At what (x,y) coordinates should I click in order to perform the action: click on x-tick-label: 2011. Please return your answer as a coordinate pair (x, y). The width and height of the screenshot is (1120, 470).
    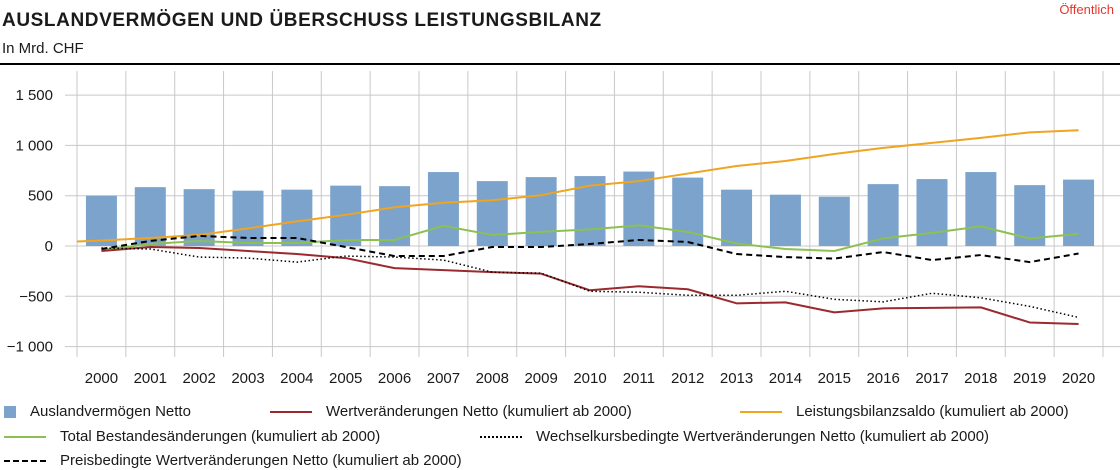
    Looking at the image, I should click on (639, 378).